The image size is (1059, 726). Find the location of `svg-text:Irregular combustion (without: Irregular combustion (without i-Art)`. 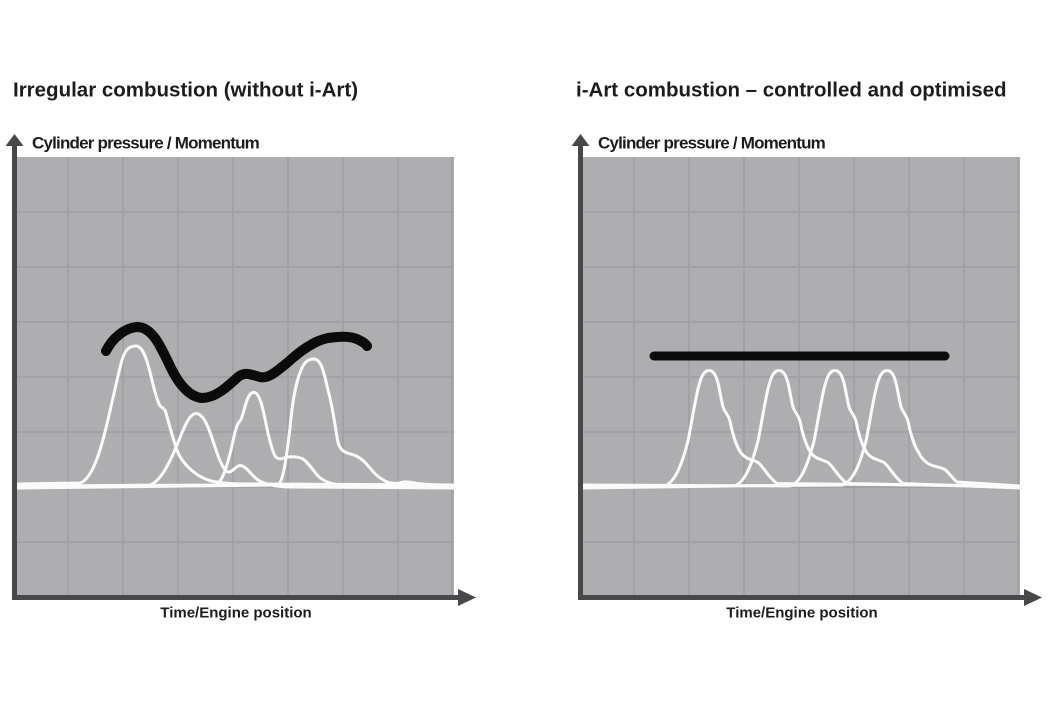

svg-text:Irregular combustion (without: Irregular combustion (without i-Art) is located at coordinates (185, 90).